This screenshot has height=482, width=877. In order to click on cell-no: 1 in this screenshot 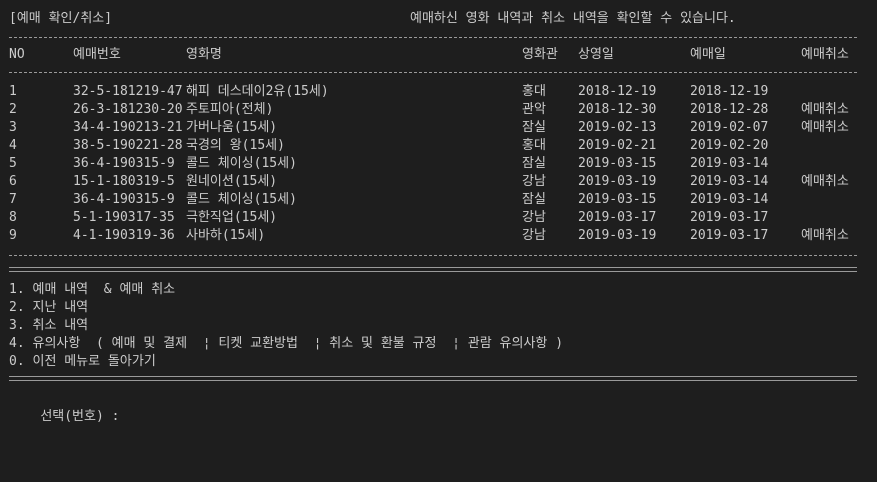, I will do `click(13, 91)`.